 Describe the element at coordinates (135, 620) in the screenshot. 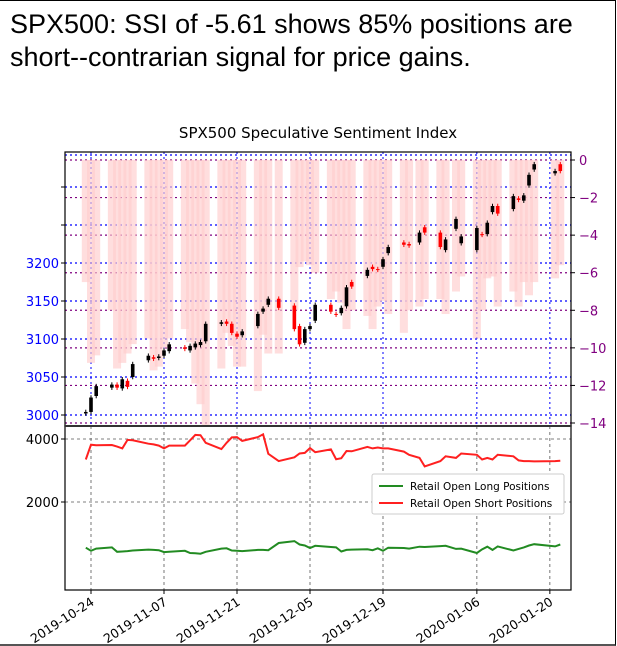

I see `date-tick-label: 2019-11-07` at that location.